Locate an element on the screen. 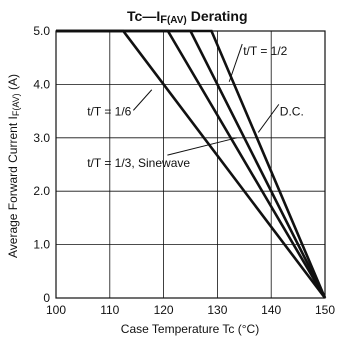 The height and width of the screenshot is (342, 342). y-tick-label: 3.0 is located at coordinates (41, 138).